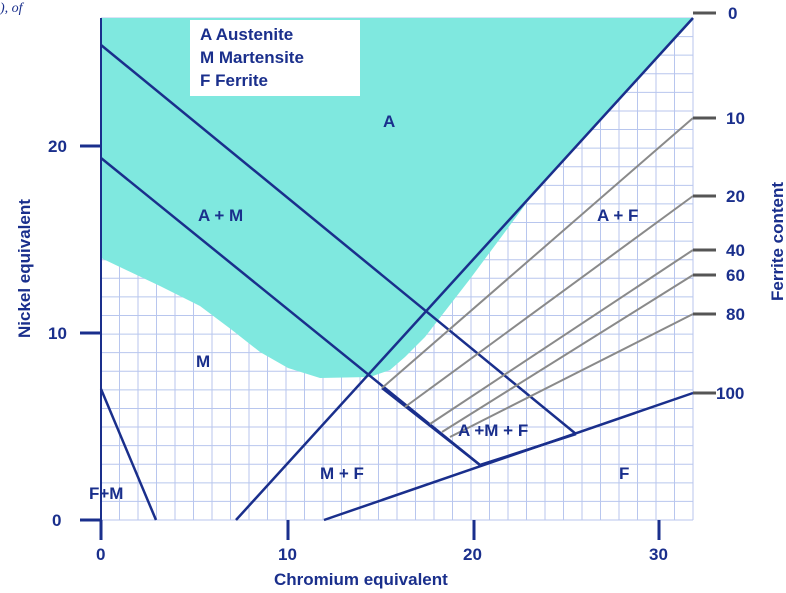 The width and height of the screenshot is (786, 593). Describe the element at coordinates (57, 146) in the screenshot. I see `y-tick-label-20: 20` at that location.